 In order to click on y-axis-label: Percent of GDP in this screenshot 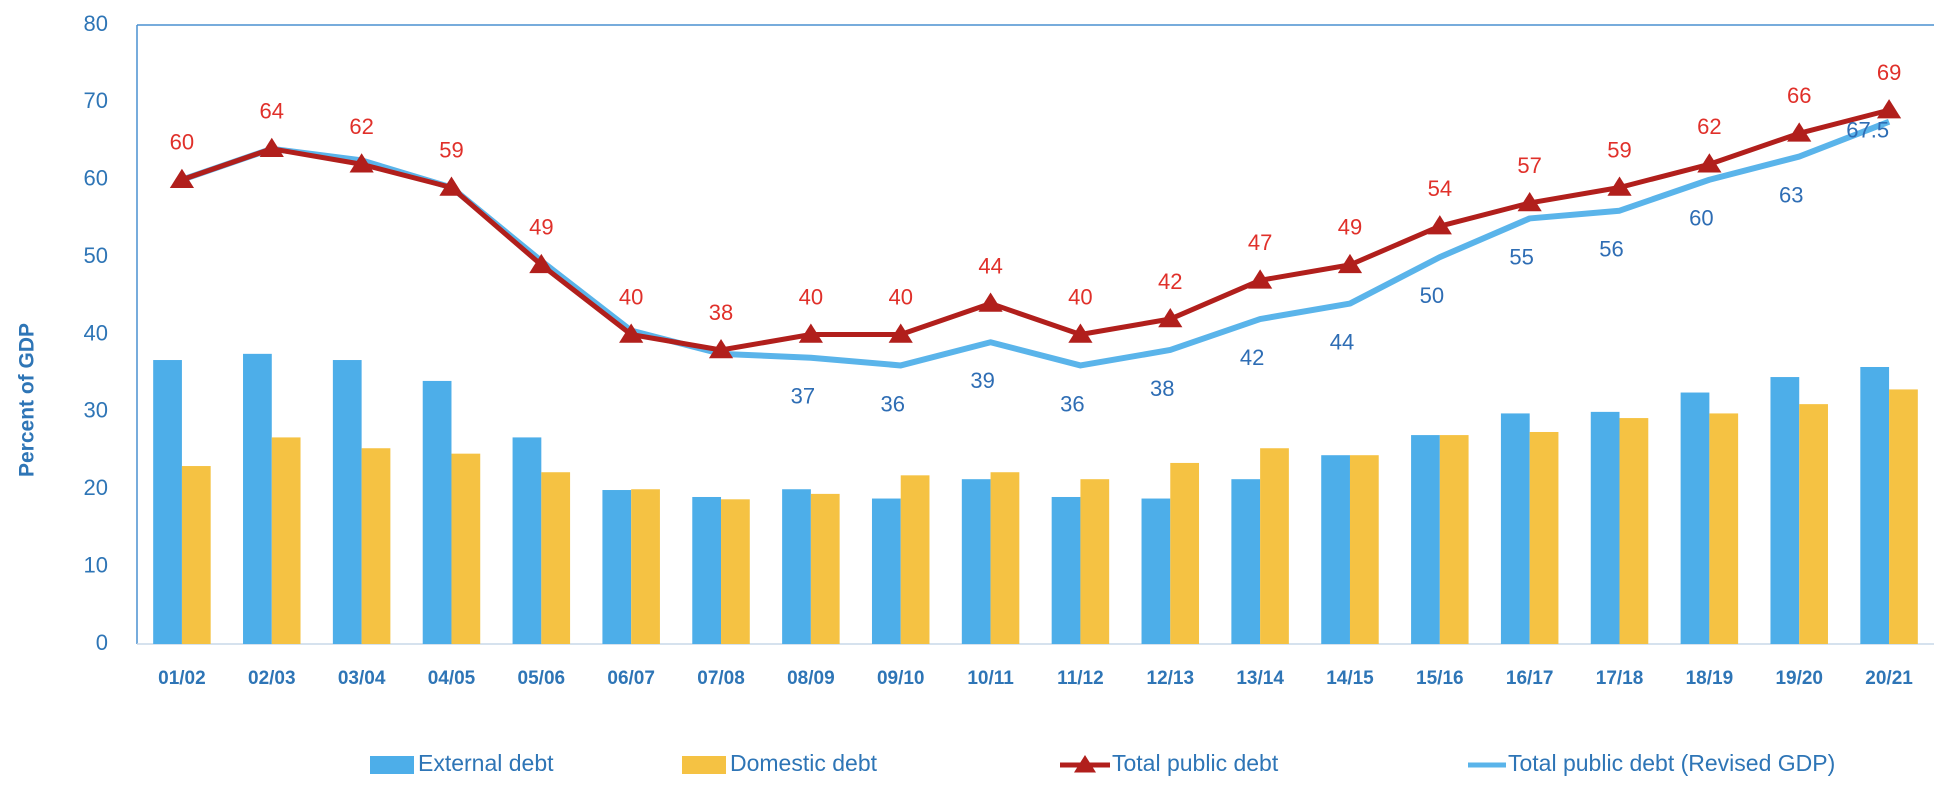, I will do `click(27, 400)`.